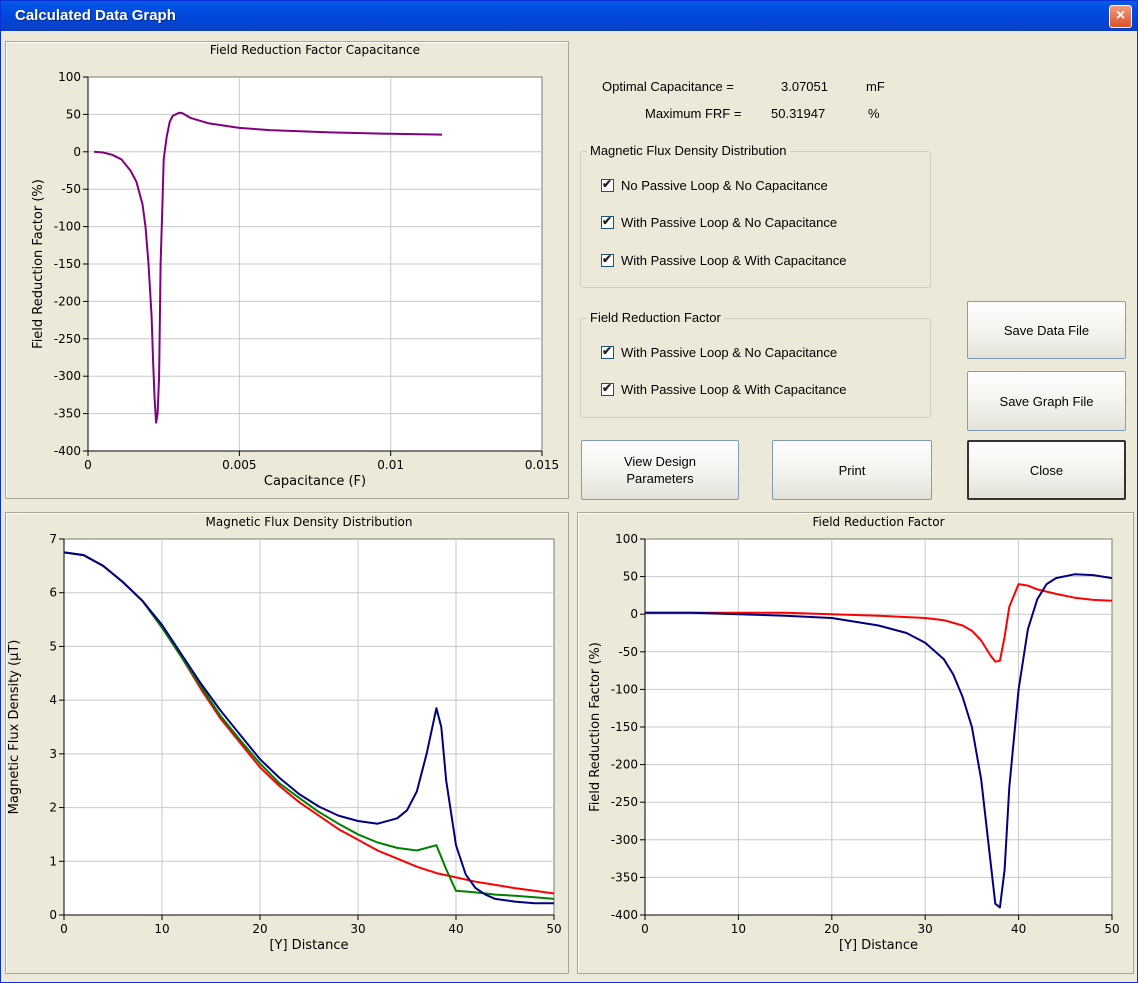 The image size is (1138, 983). Describe the element at coordinates (693, 113) in the screenshot. I see `maximum-frf-label: Maximum FRF =` at that location.